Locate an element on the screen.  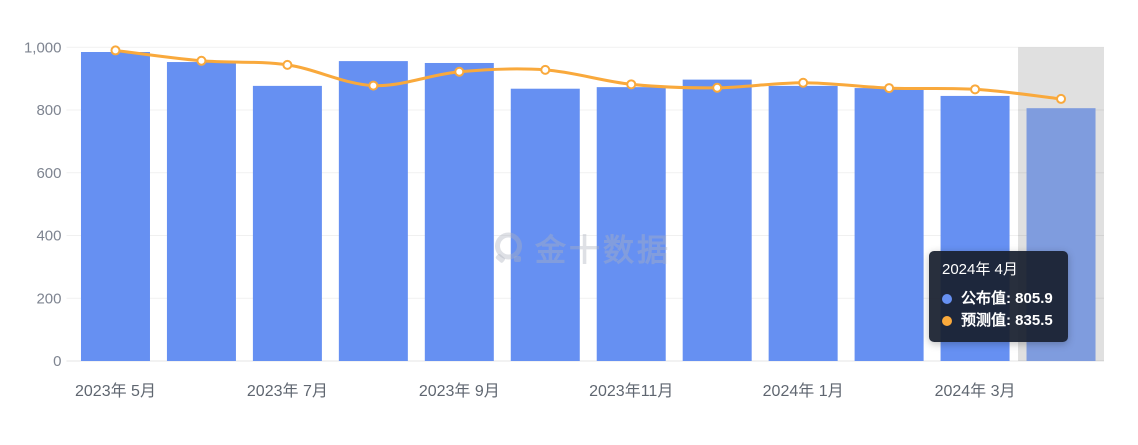
forecast-line is located at coordinates (588, 74).